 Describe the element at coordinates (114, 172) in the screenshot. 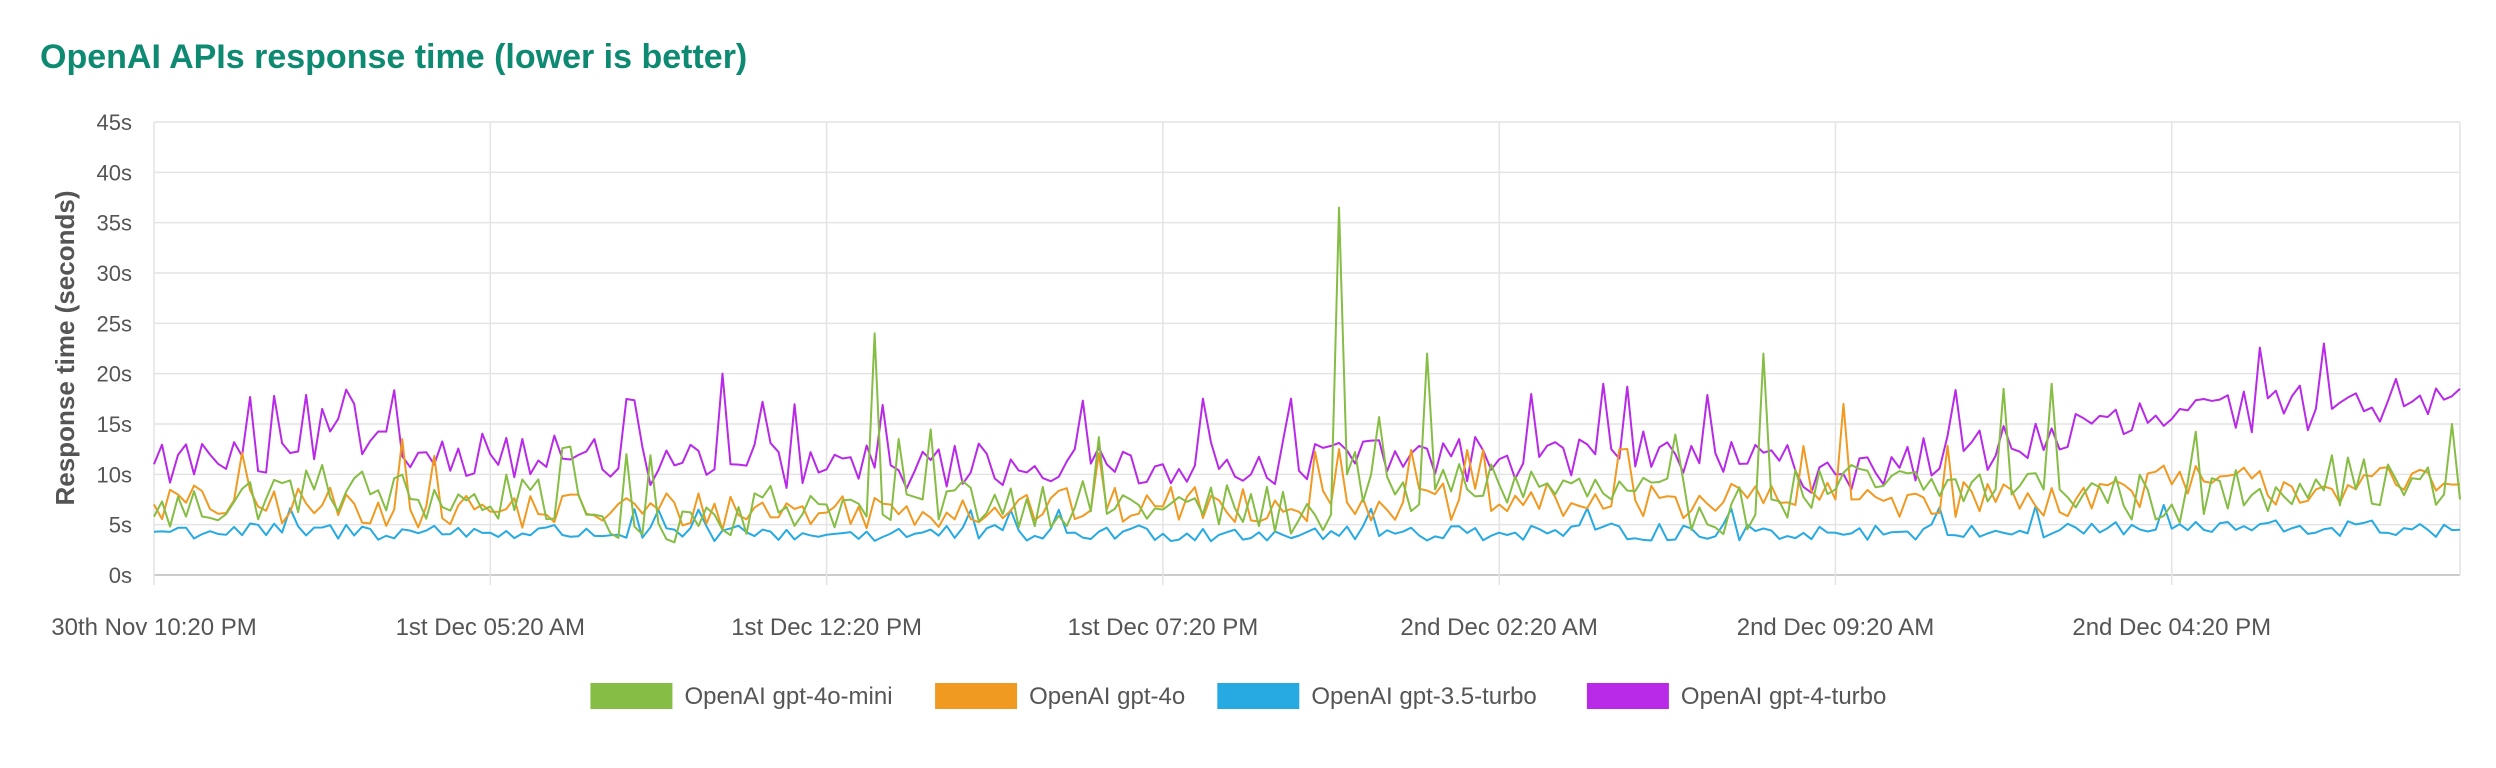

I see `y-tick-label: 40s` at that location.